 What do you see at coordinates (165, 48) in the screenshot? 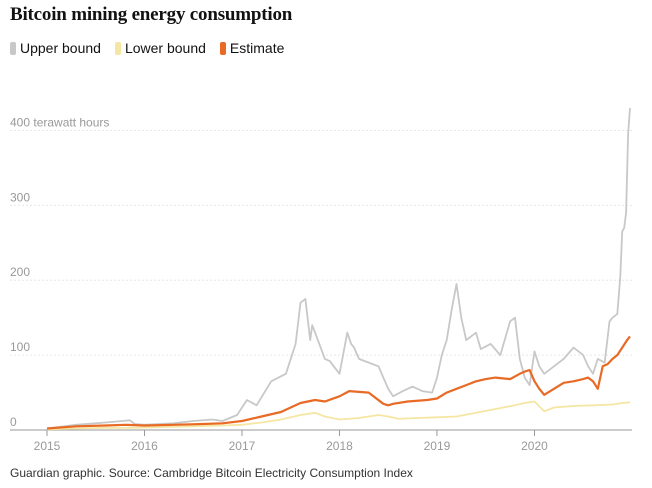
I see `legend-label-lower-bound: Lower bound` at bounding box center [165, 48].